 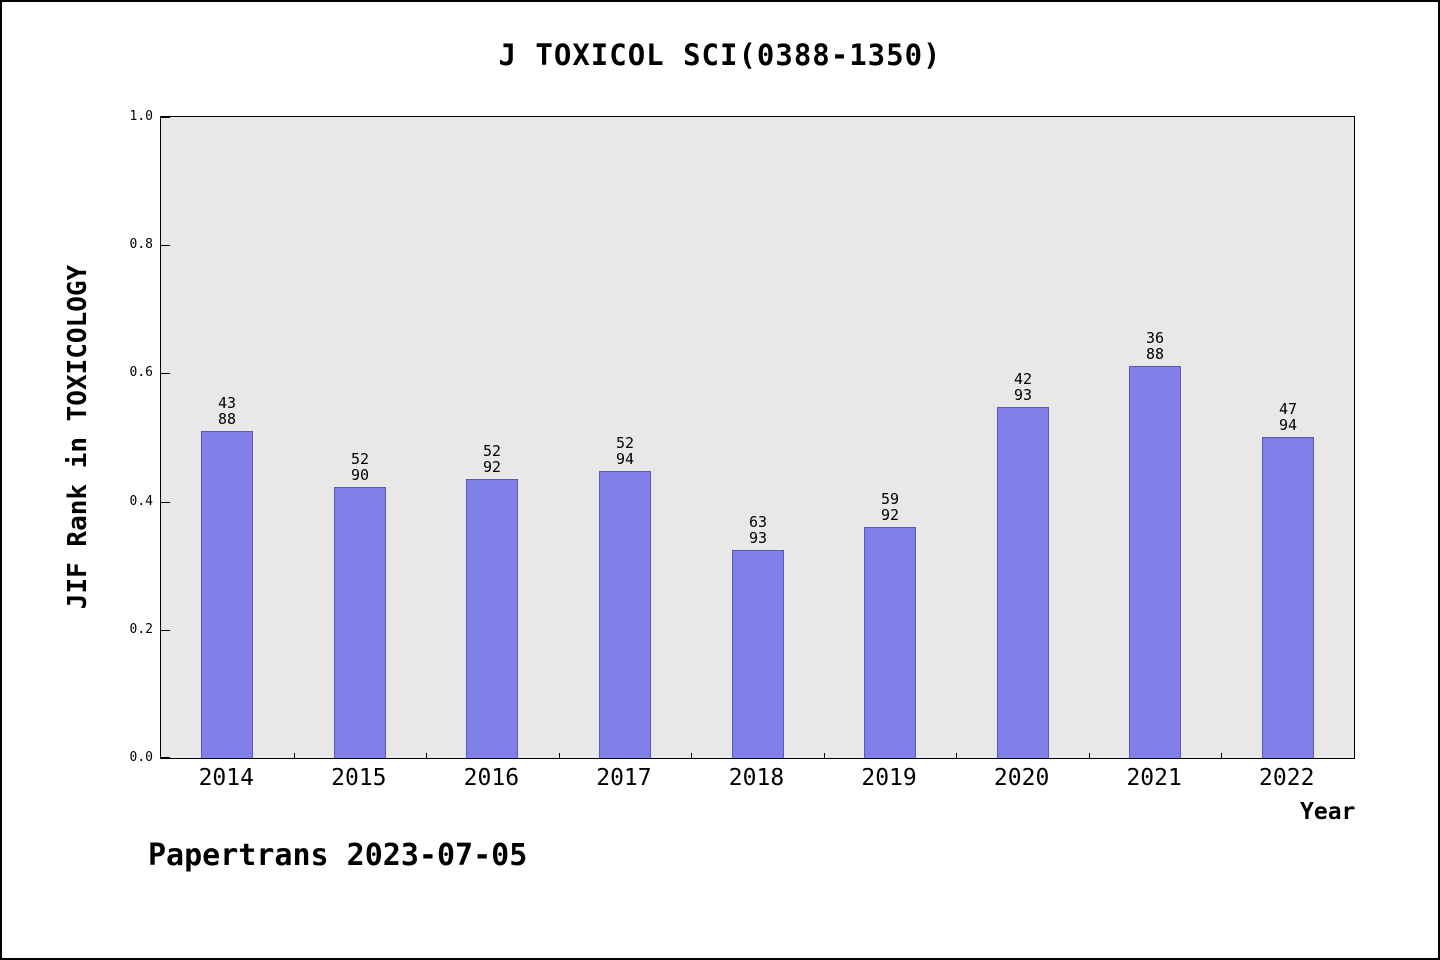 I want to click on y-tick-label: 0.2, so click(x=141, y=629).